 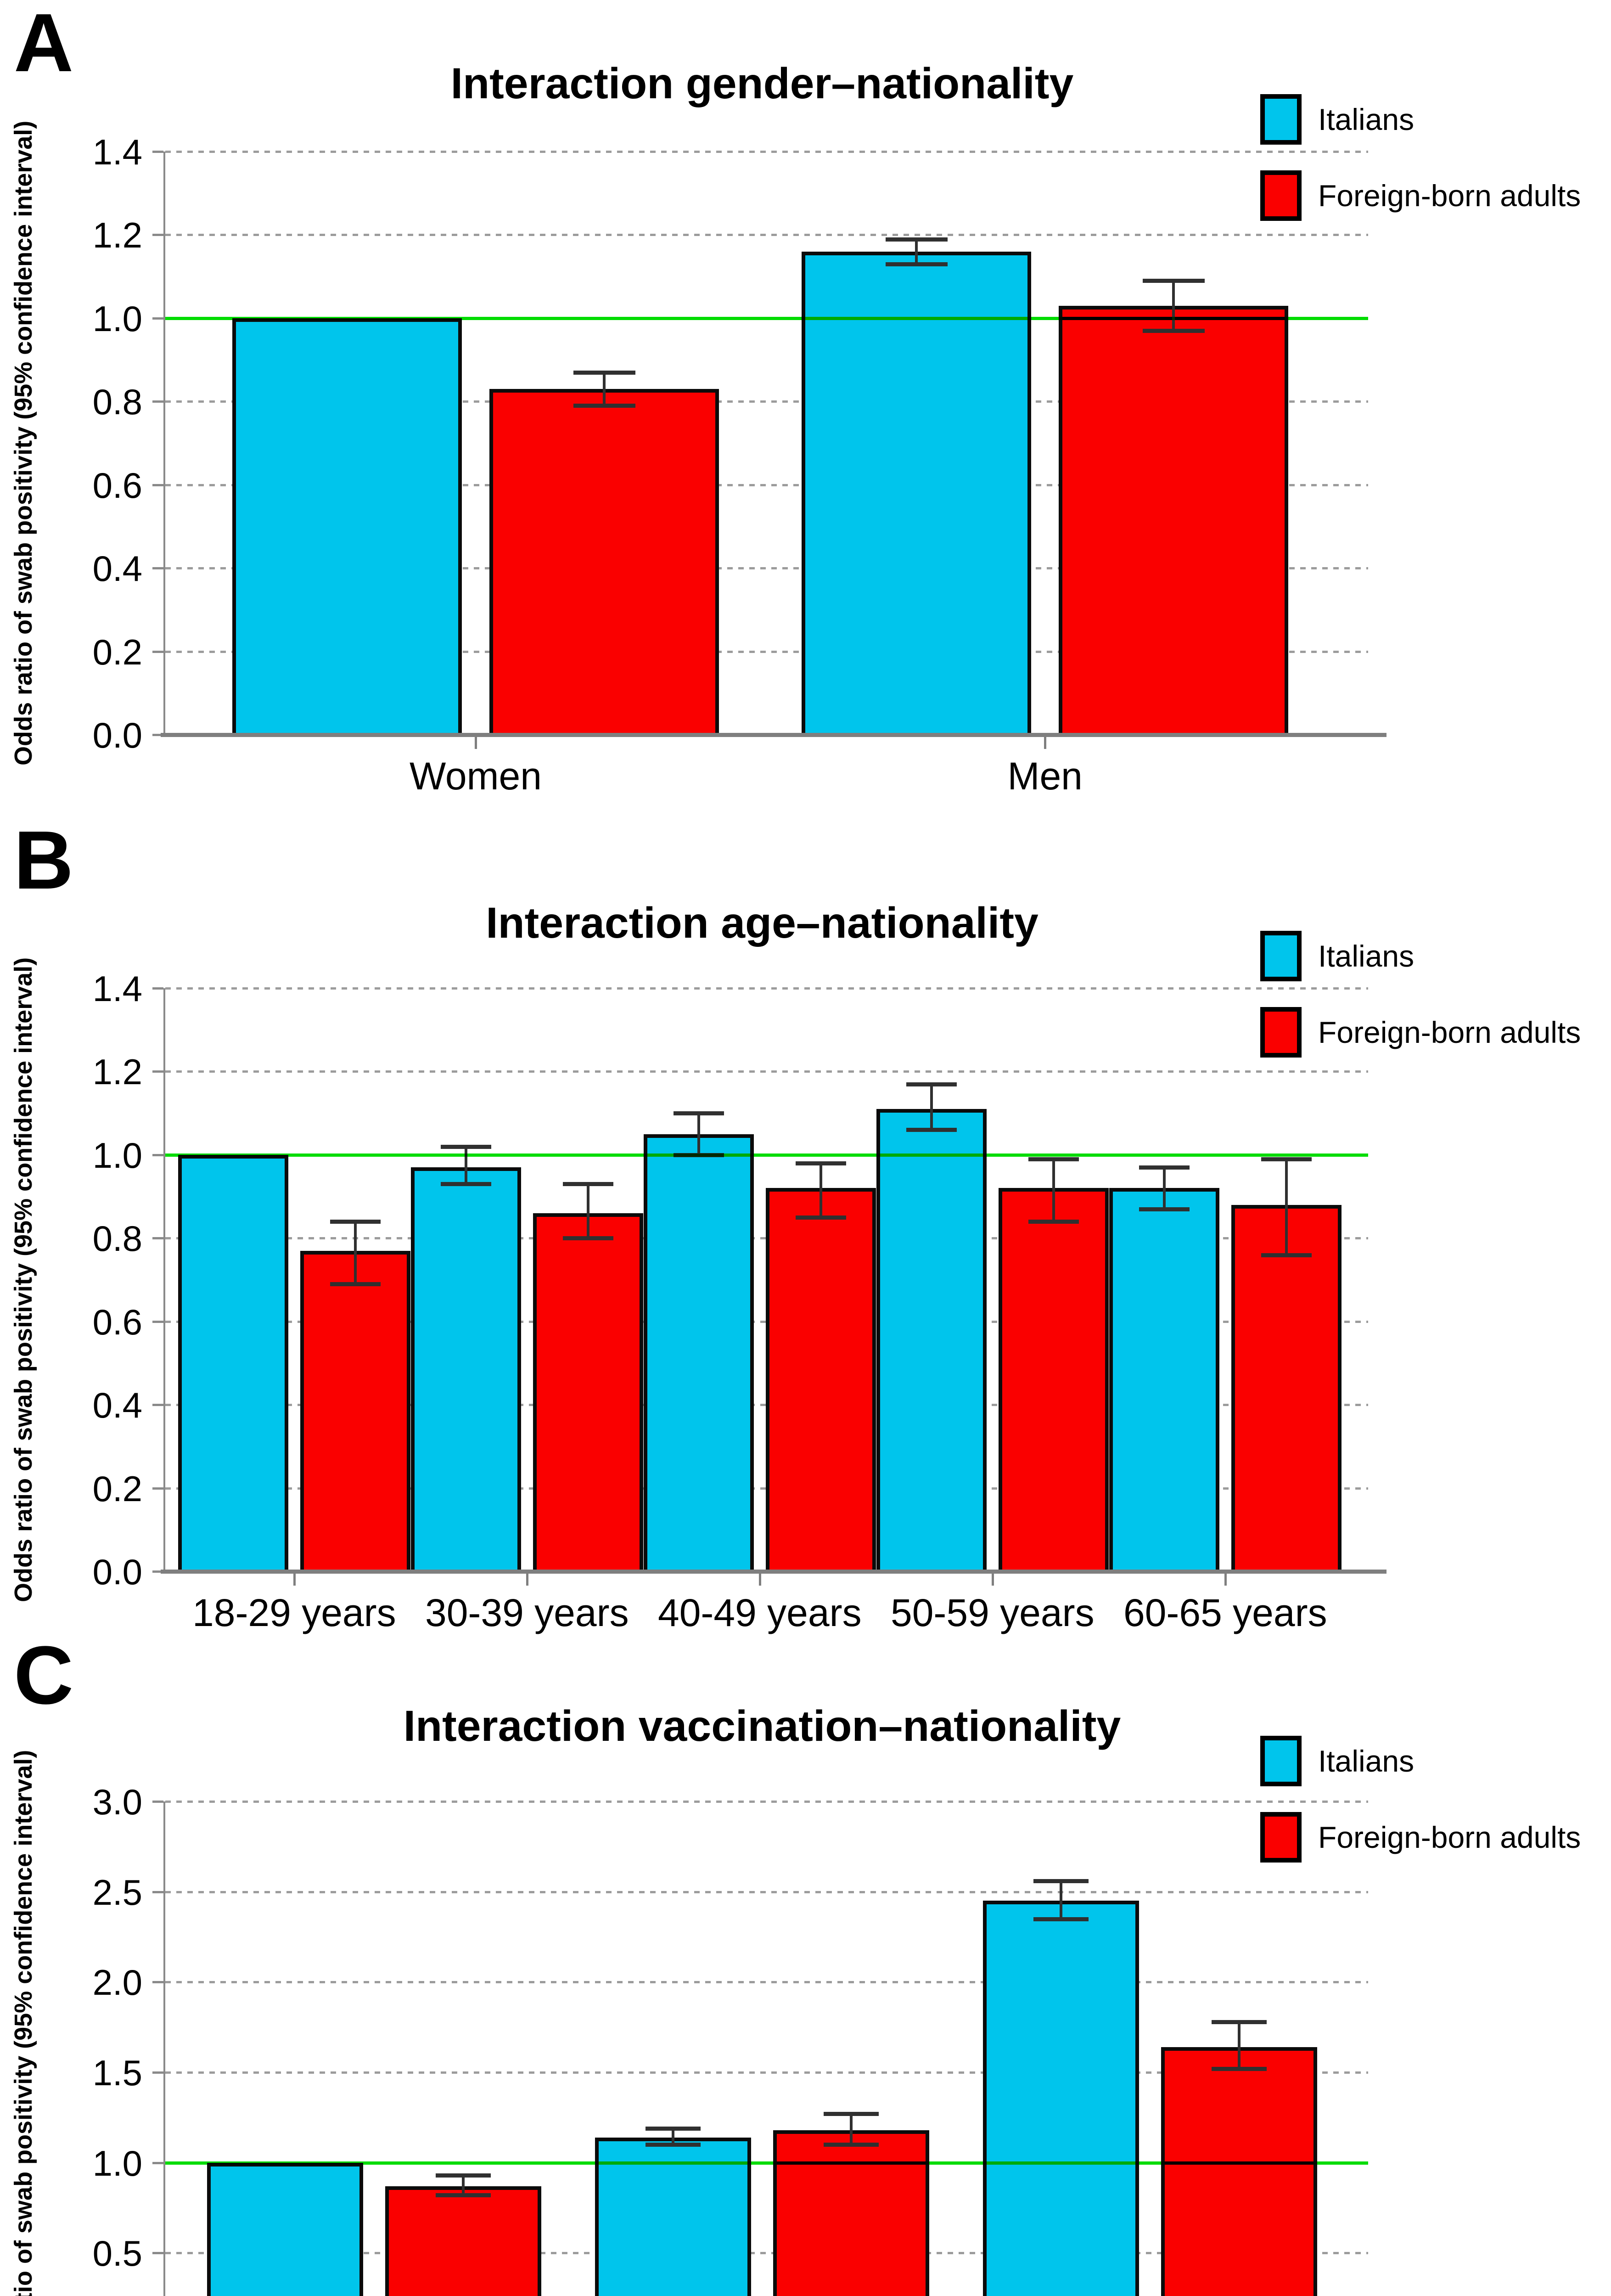 I want to click on bar-italians-women, so click(x=347, y=526).